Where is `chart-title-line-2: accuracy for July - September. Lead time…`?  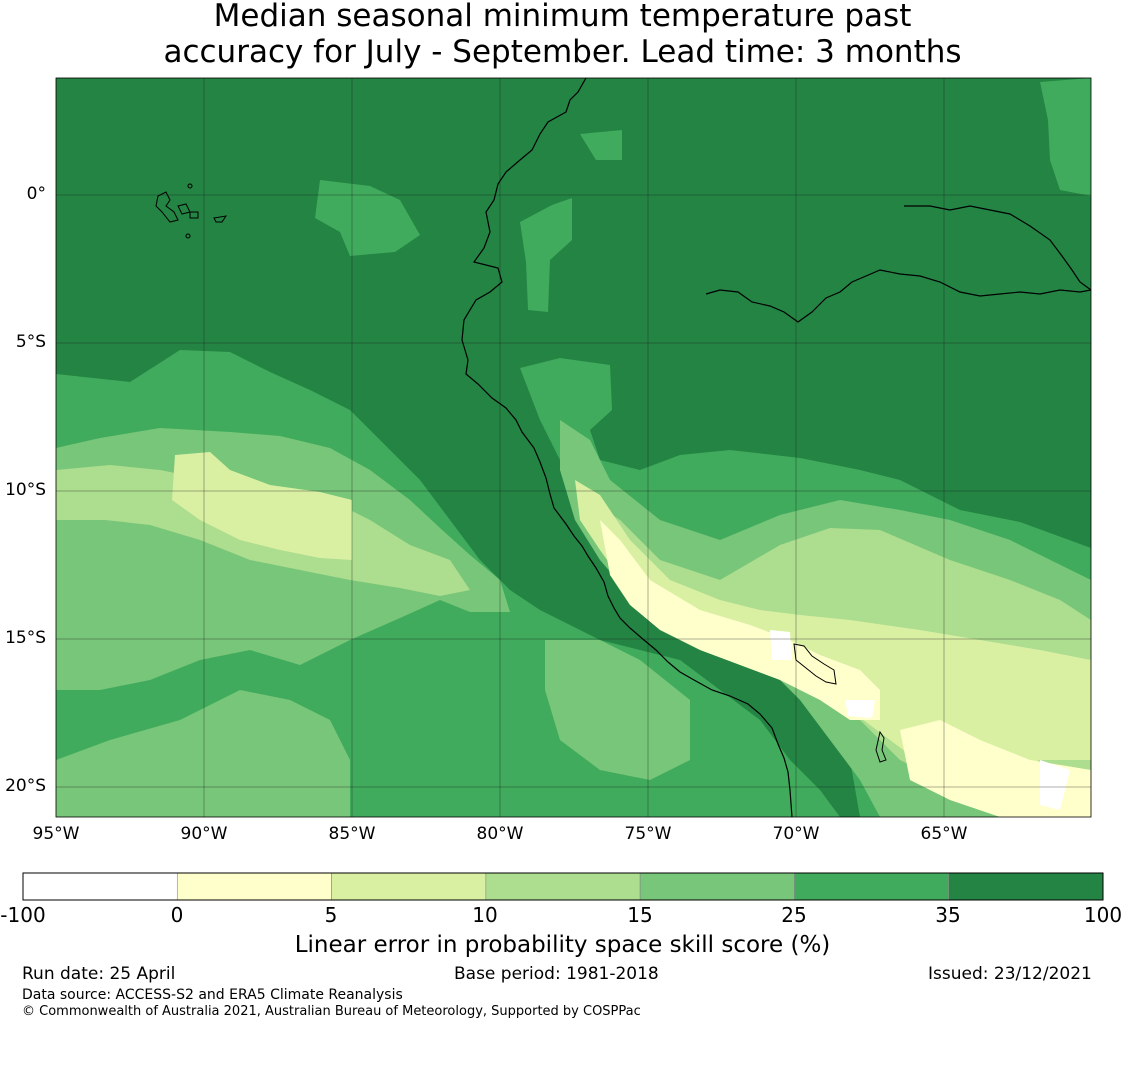 chart-title-line-2: accuracy for July - September. Lead time… is located at coordinates (562, 52).